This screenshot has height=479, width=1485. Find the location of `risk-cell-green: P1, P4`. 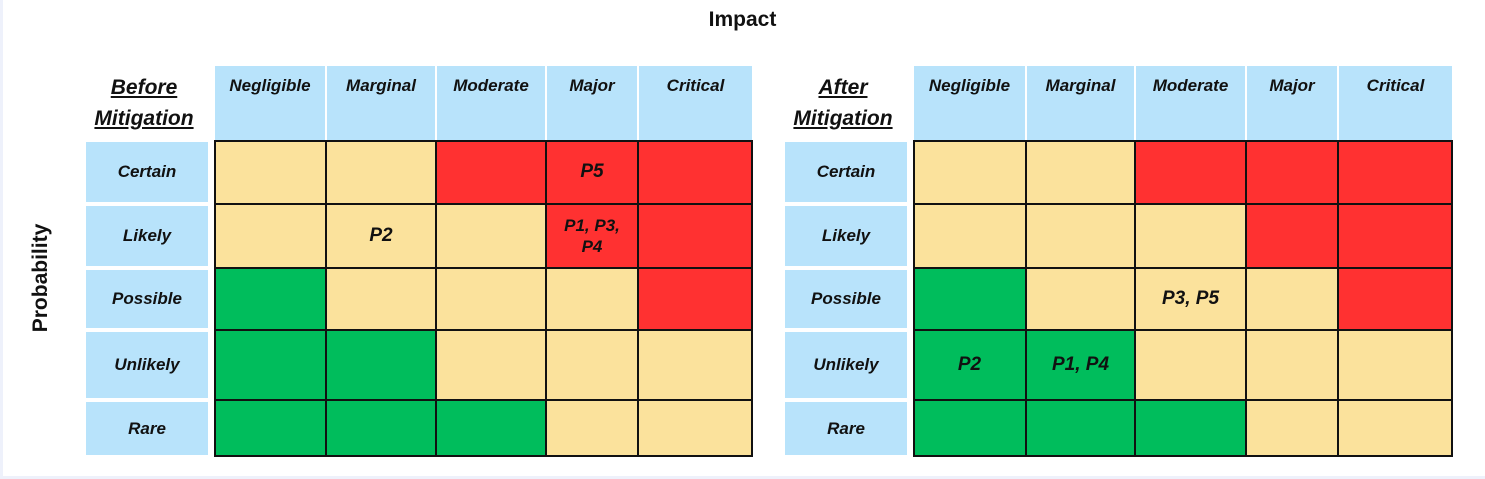

risk-cell-green: P1, P4 is located at coordinates (1080, 365).